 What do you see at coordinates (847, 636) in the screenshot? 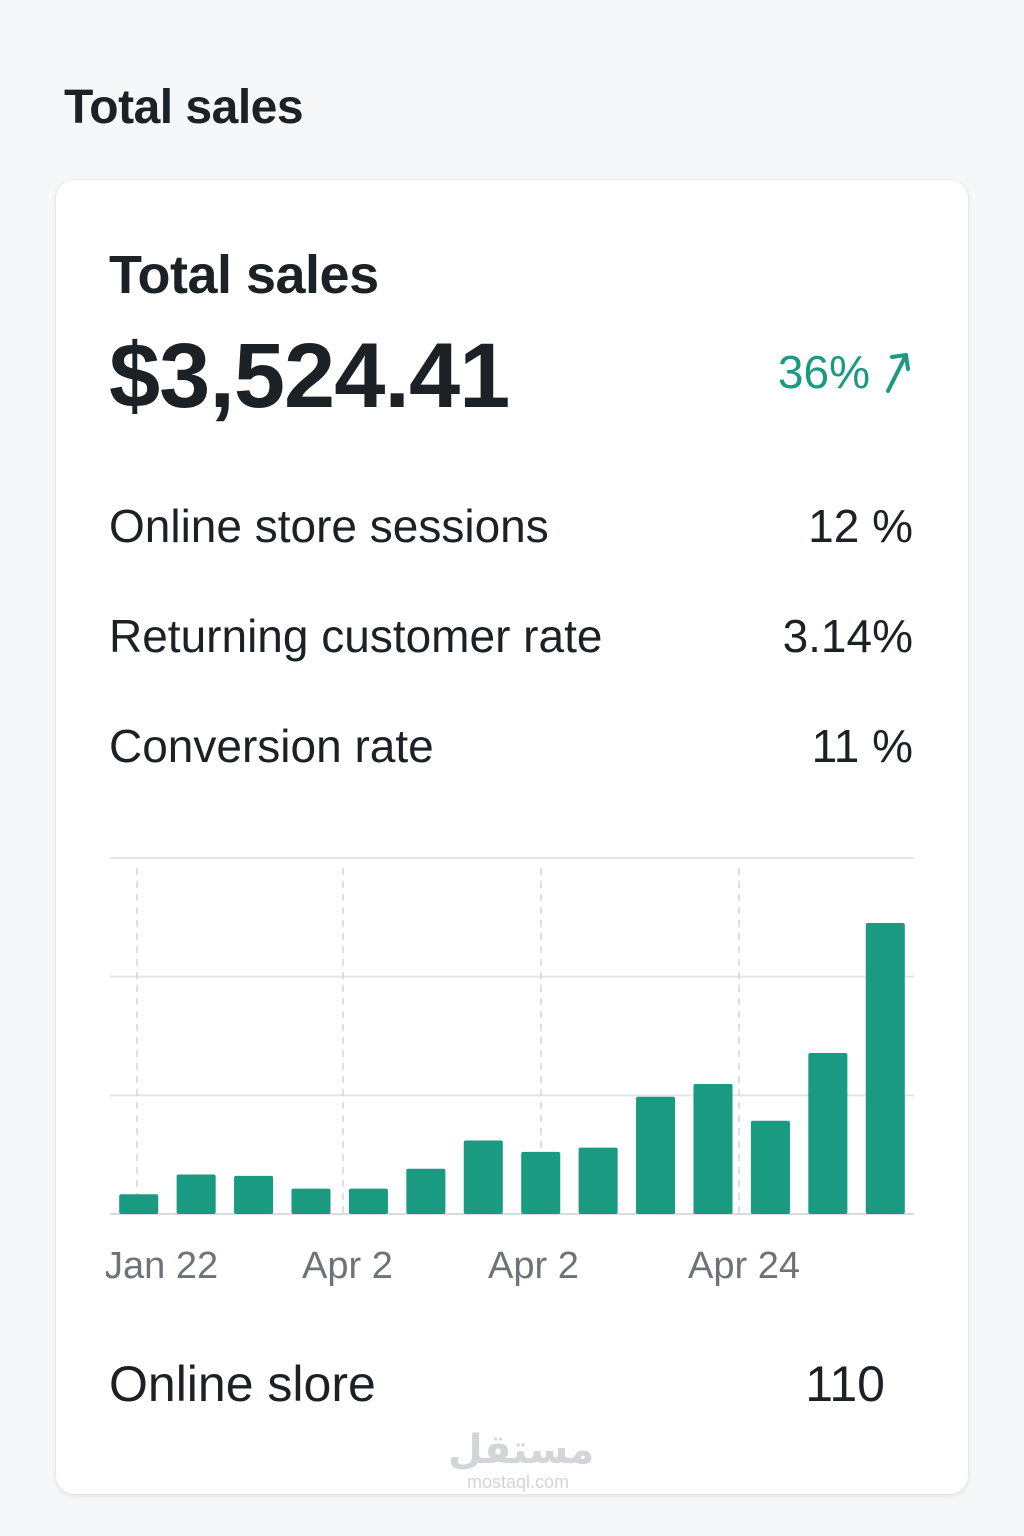
I see `metric-value: 3.14%` at bounding box center [847, 636].